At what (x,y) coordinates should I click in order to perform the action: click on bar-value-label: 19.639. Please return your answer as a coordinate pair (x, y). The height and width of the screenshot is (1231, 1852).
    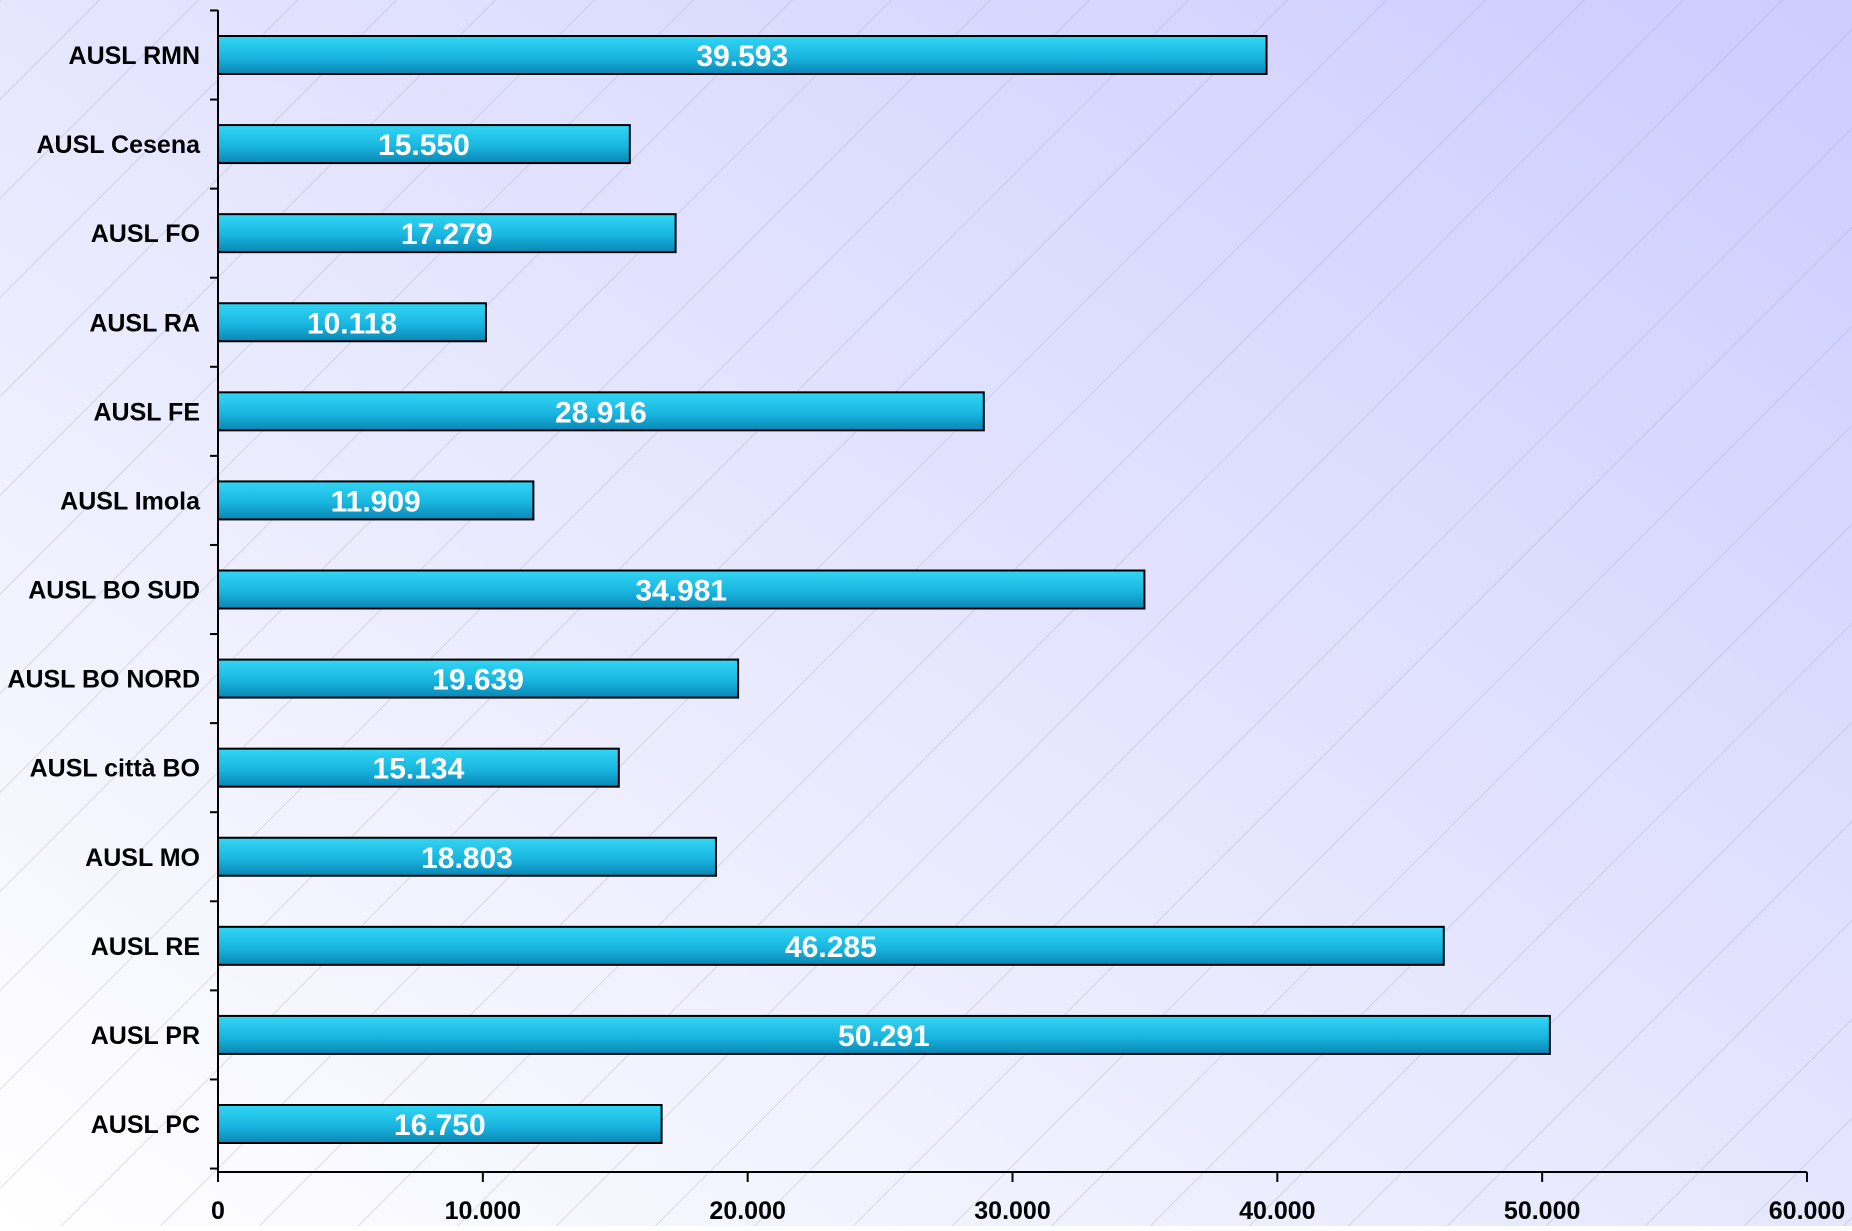
    Looking at the image, I should click on (478, 680).